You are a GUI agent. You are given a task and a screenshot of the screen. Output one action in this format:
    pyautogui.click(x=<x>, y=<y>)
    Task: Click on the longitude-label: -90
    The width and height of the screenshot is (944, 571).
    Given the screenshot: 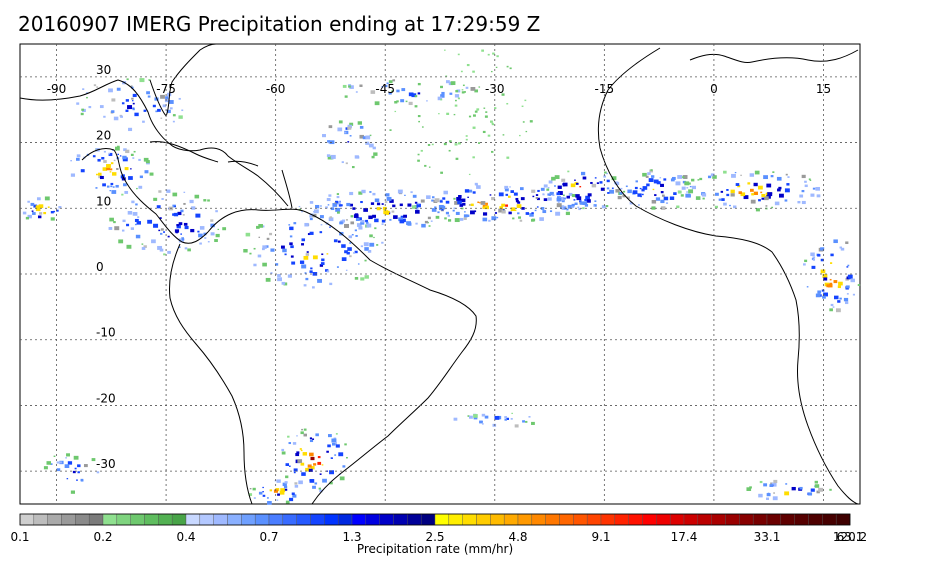 What is the action you would take?
    pyautogui.click(x=57, y=89)
    